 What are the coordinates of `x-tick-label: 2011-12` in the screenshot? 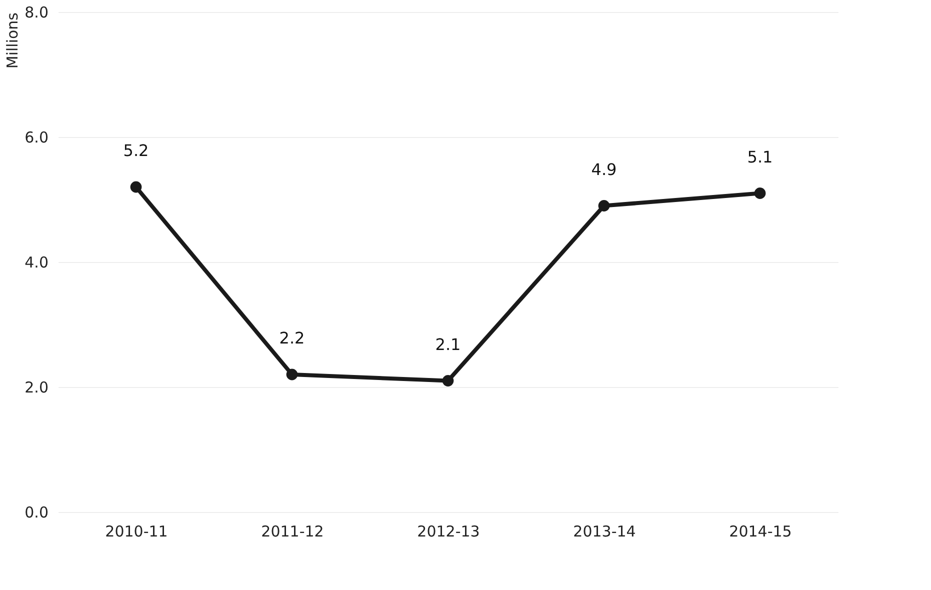 It's located at (292, 531).